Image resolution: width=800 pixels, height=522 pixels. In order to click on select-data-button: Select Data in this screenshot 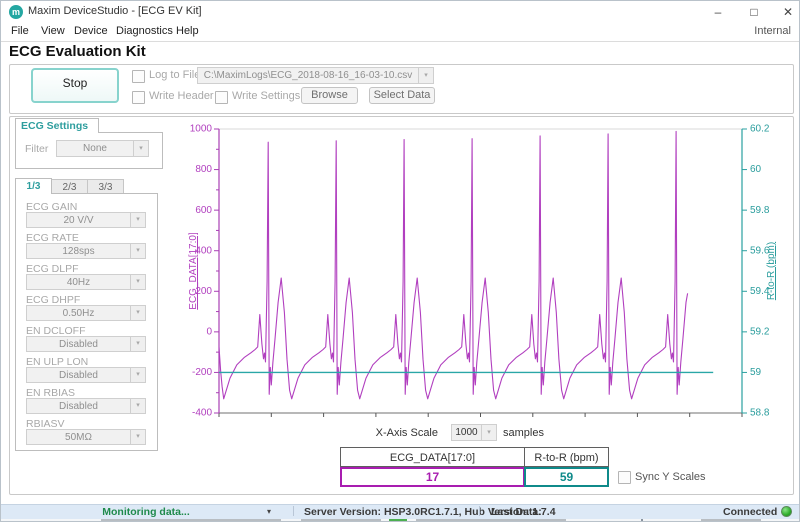, I will do `click(402, 95)`.